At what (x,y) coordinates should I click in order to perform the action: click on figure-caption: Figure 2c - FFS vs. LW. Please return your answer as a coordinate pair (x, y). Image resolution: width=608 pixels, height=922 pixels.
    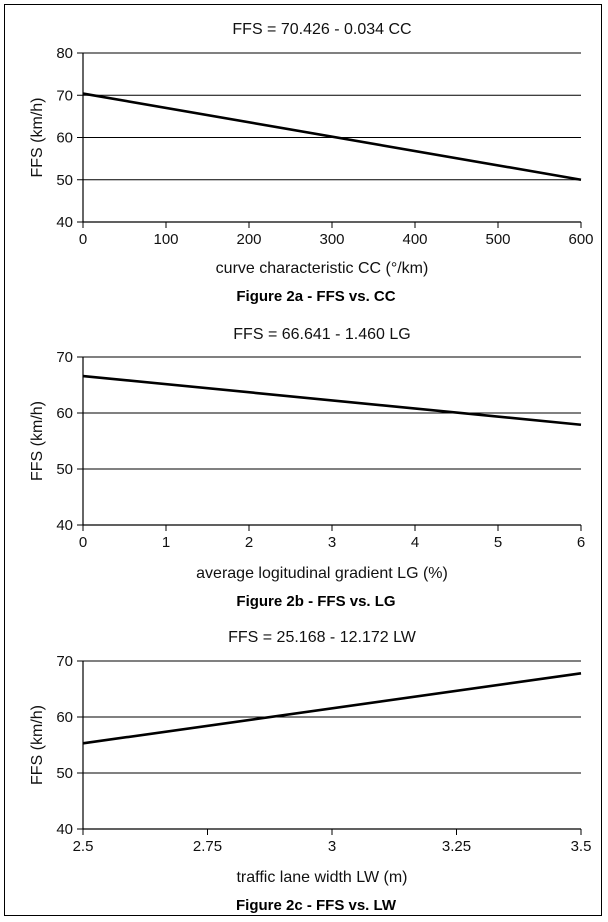
    Looking at the image, I should click on (316, 905).